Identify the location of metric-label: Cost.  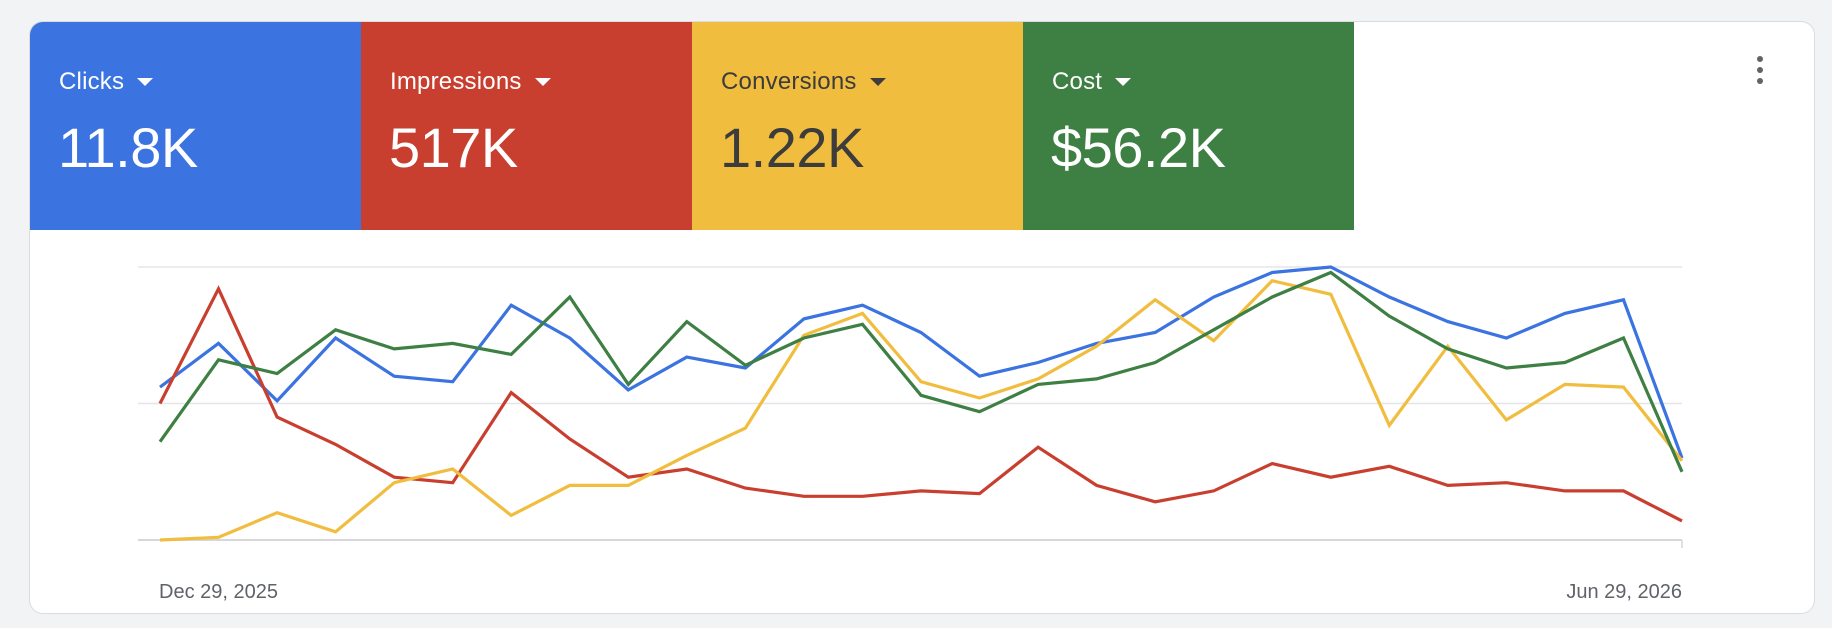
(1077, 81).